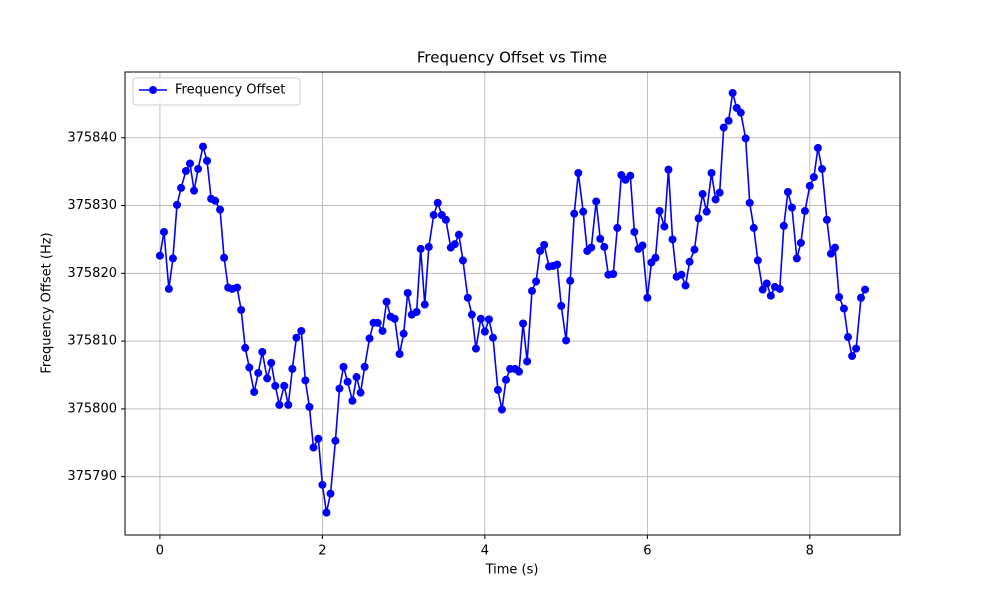 Image resolution: width=1000 pixels, height=600 pixels. I want to click on legend-box, so click(216, 91).